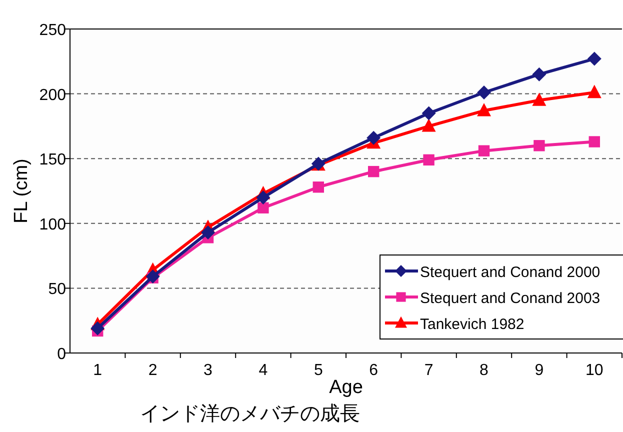 This screenshot has width=623, height=432. Describe the element at coordinates (318, 370) in the screenshot. I see `x-tick-label: 5` at that location.